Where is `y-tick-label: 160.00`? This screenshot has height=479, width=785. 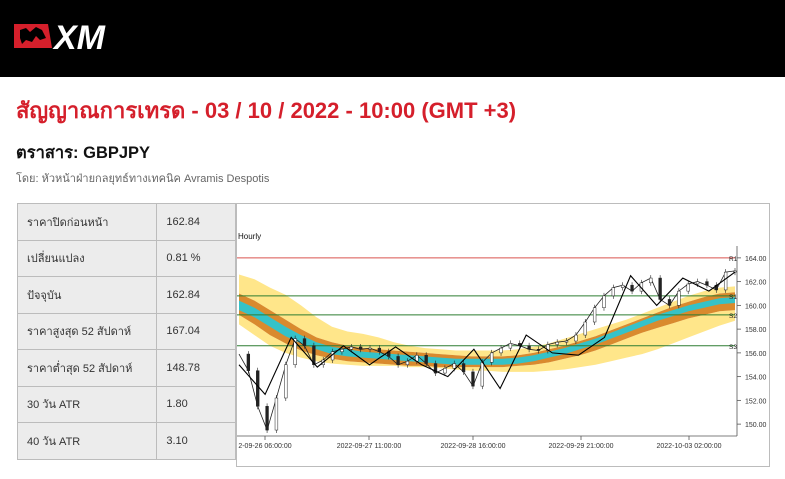
y-tick-label: 160.00 is located at coordinates (756, 306).